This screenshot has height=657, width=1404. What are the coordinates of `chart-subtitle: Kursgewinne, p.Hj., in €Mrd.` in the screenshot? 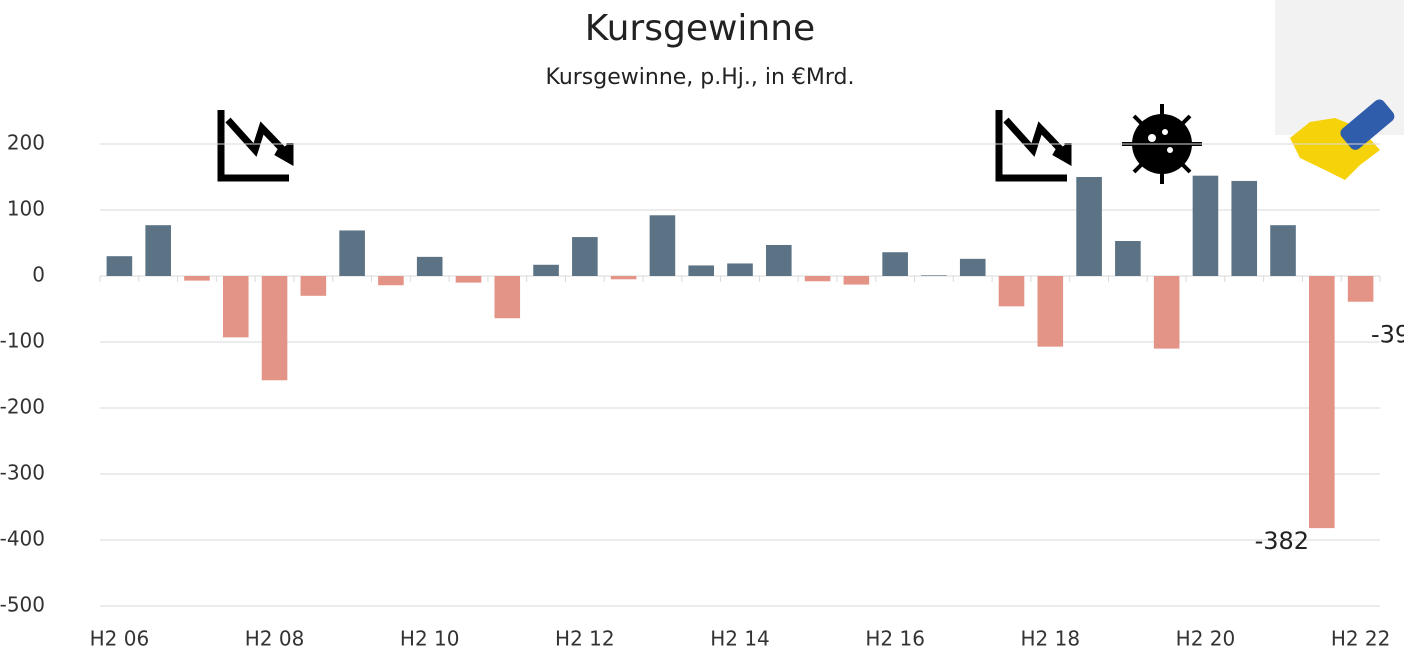 It's located at (699, 77).